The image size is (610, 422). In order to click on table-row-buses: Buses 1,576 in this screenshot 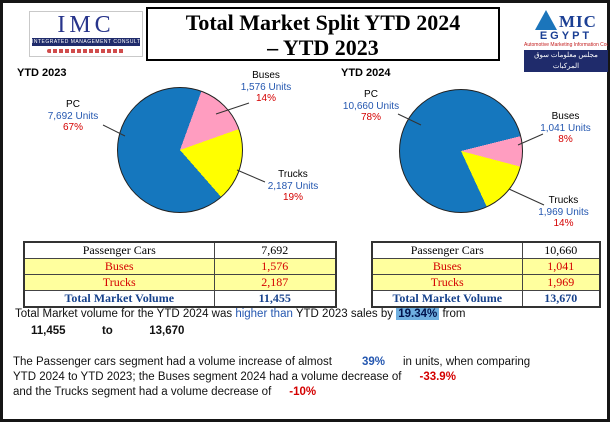, I will do `click(180, 266)`.